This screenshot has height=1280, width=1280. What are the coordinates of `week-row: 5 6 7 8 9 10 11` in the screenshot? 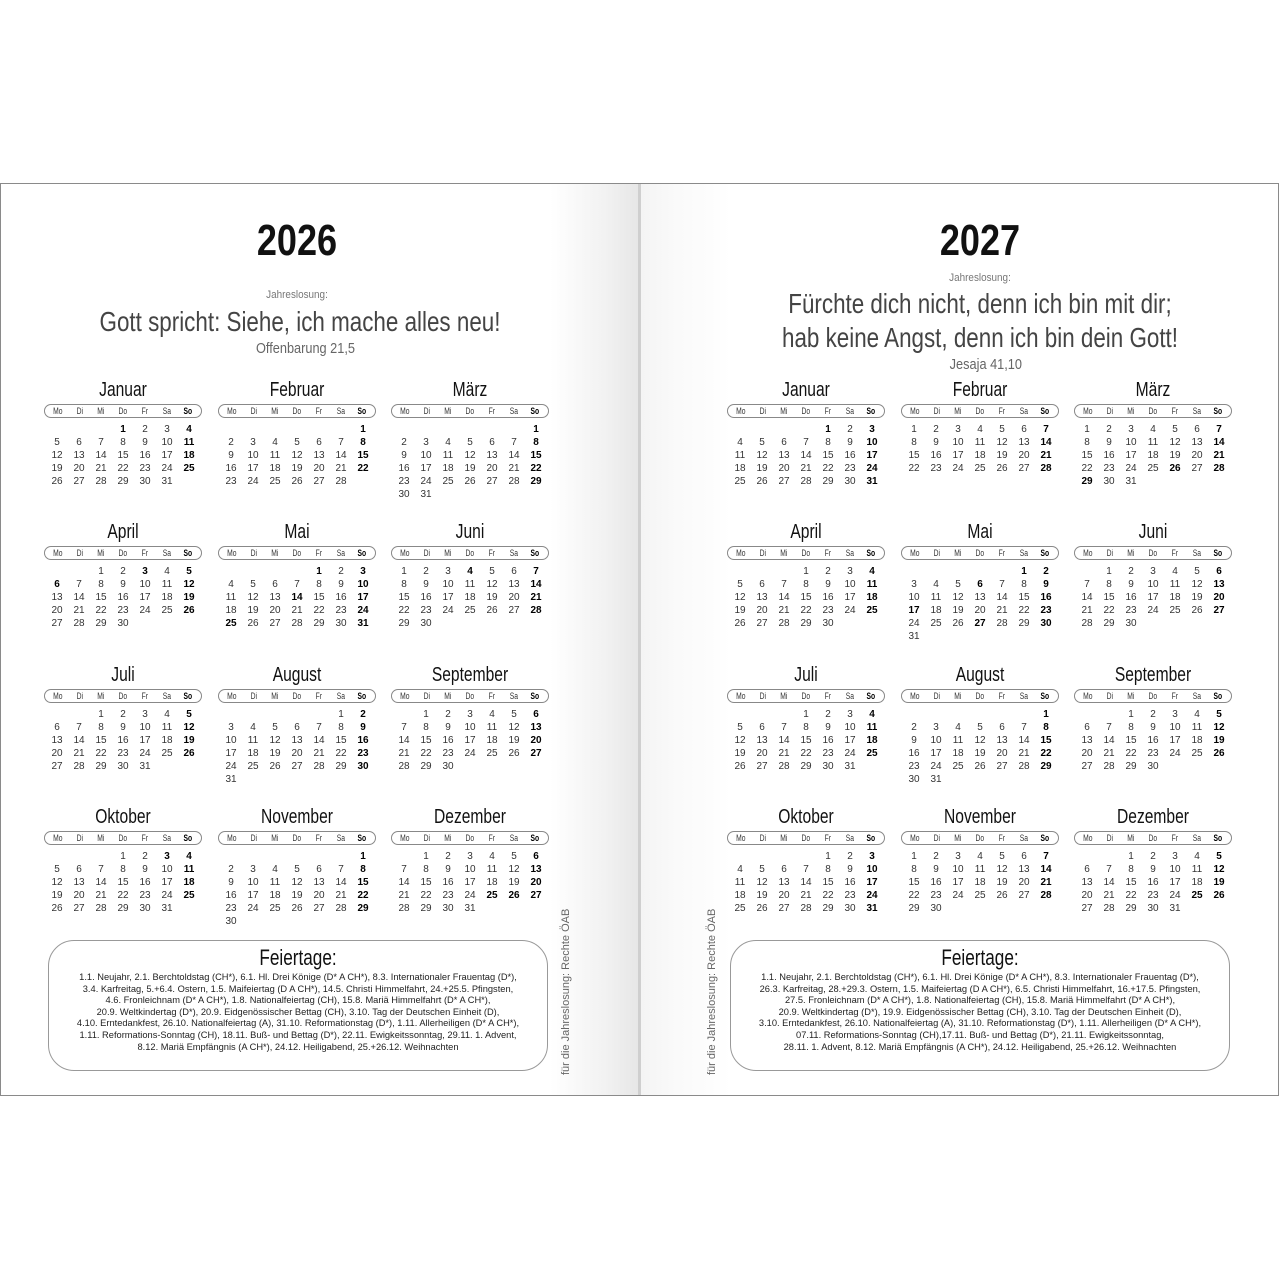 It's located at (806, 584).